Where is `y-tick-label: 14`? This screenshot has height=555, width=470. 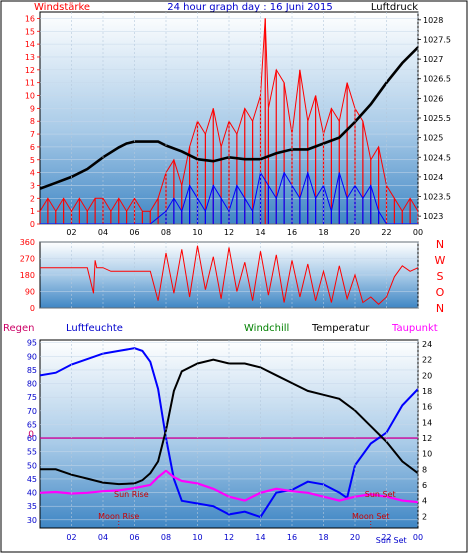 y-tick-label: 14 is located at coordinates (30, 44).